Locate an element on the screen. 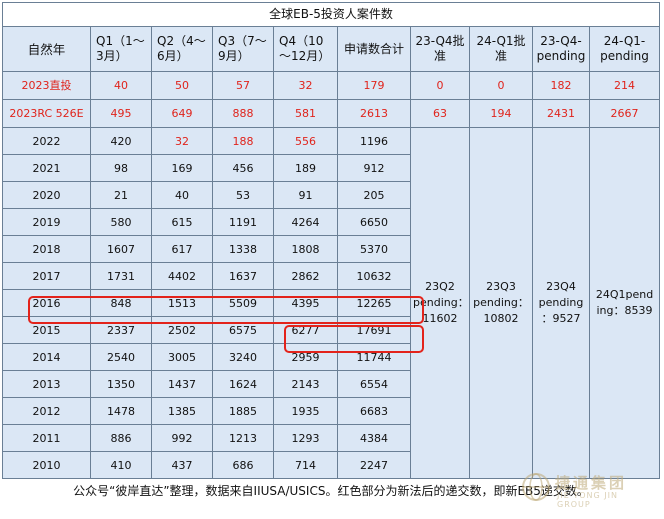 The image size is (664, 519). cell-23q4-pending: 2431 is located at coordinates (561, 113).